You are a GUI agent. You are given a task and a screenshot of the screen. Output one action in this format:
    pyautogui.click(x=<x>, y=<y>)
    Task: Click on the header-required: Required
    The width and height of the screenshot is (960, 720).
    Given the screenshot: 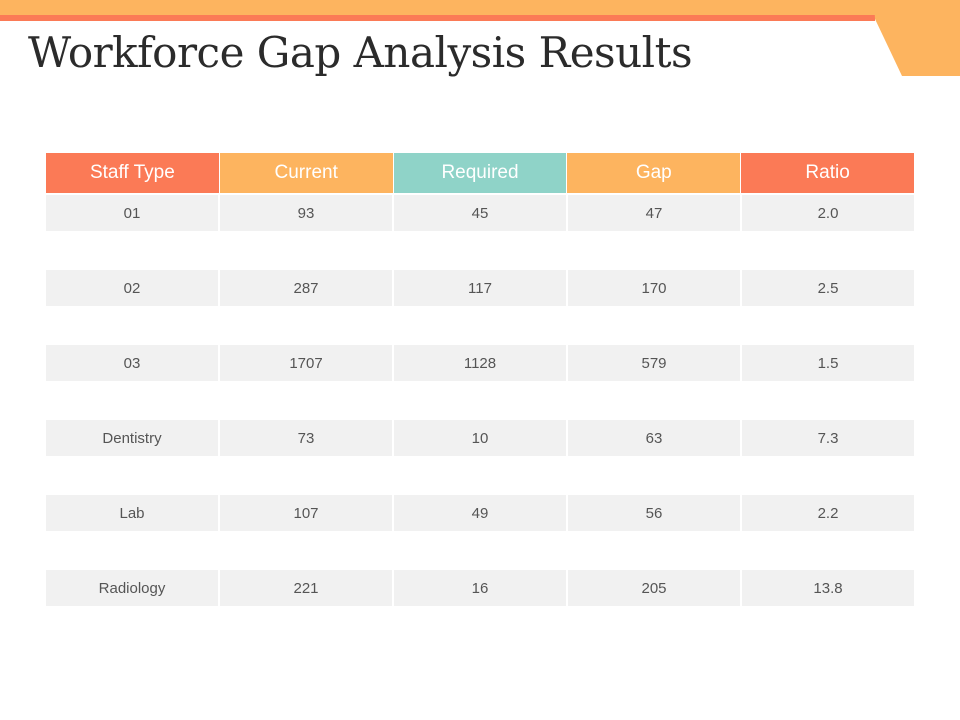 What is the action you would take?
    pyautogui.click(x=480, y=173)
    